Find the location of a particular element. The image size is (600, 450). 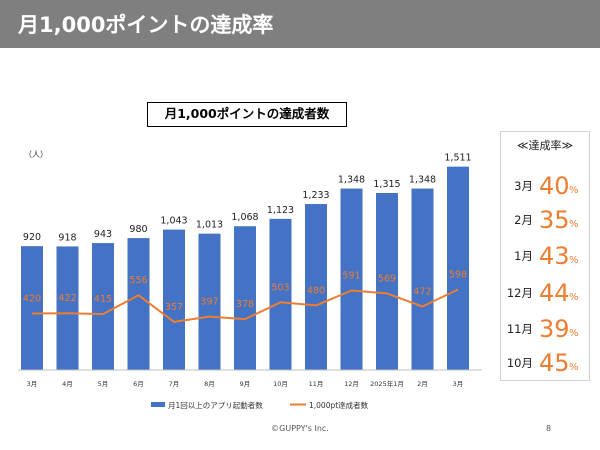

rate-value: 45 is located at coordinates (554, 363).